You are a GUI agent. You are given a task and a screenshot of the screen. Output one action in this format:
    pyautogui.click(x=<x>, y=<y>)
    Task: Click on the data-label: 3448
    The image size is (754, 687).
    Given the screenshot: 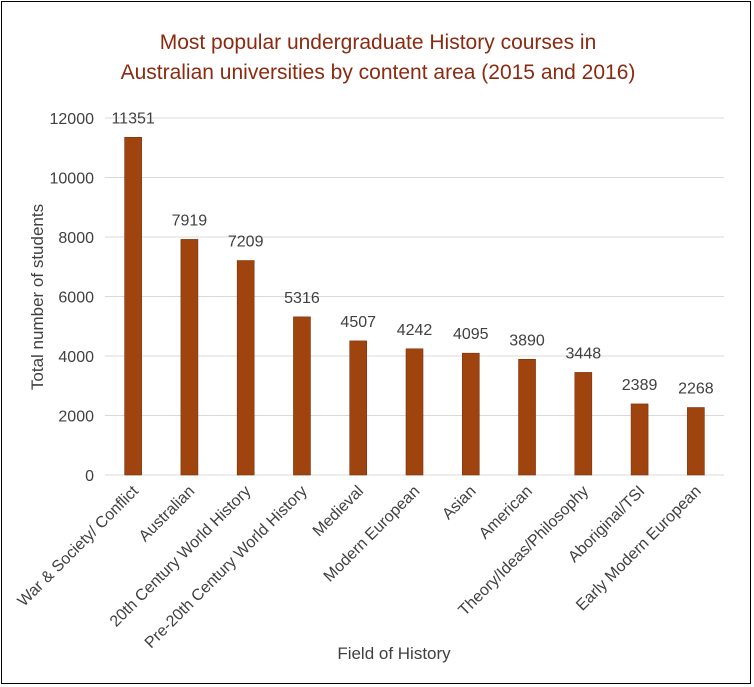 What is the action you would take?
    pyautogui.click(x=584, y=353)
    